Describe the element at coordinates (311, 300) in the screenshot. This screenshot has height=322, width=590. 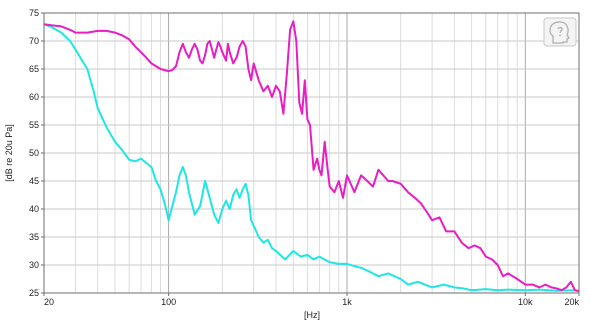
I see `x-tick-labels: 20 100 1k 10k 20k` at that location.